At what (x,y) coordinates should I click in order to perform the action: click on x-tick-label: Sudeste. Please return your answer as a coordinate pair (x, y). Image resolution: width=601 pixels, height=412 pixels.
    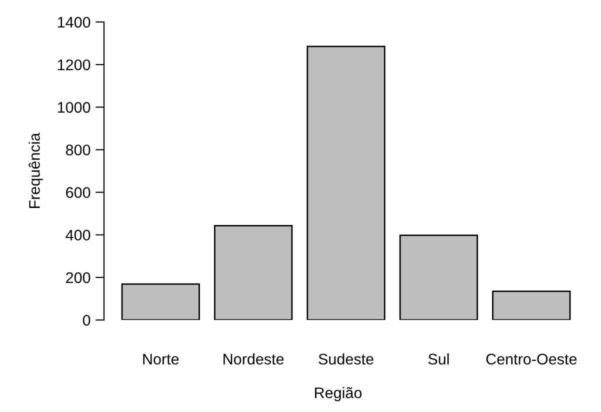
    Looking at the image, I should click on (346, 359).